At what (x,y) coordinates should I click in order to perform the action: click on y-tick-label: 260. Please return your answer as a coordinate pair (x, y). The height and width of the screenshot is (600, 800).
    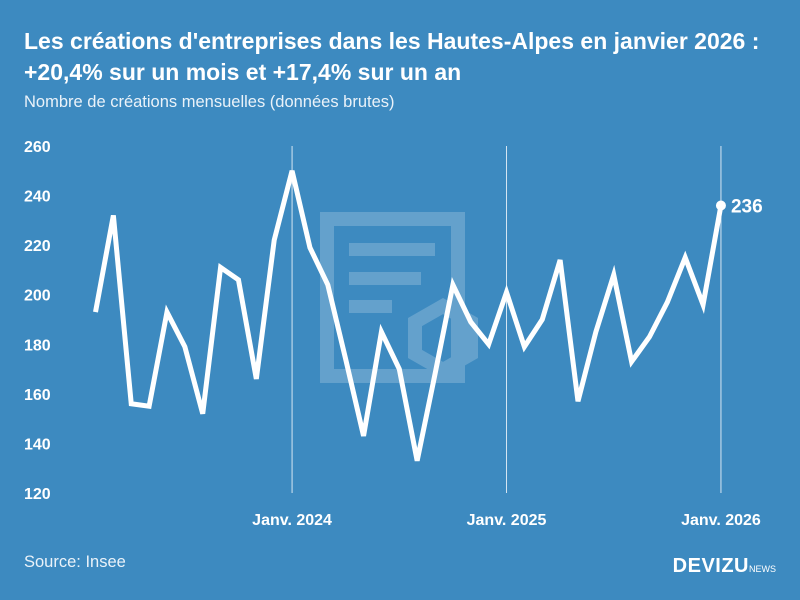
    Looking at the image, I should click on (37, 147).